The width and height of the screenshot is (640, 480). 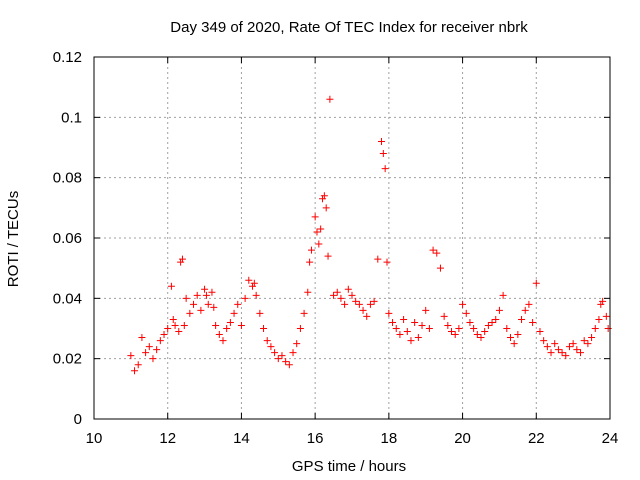 What do you see at coordinates (13, 239) in the screenshot?
I see `y-axis-label: ROTI / TECUs` at bounding box center [13, 239].